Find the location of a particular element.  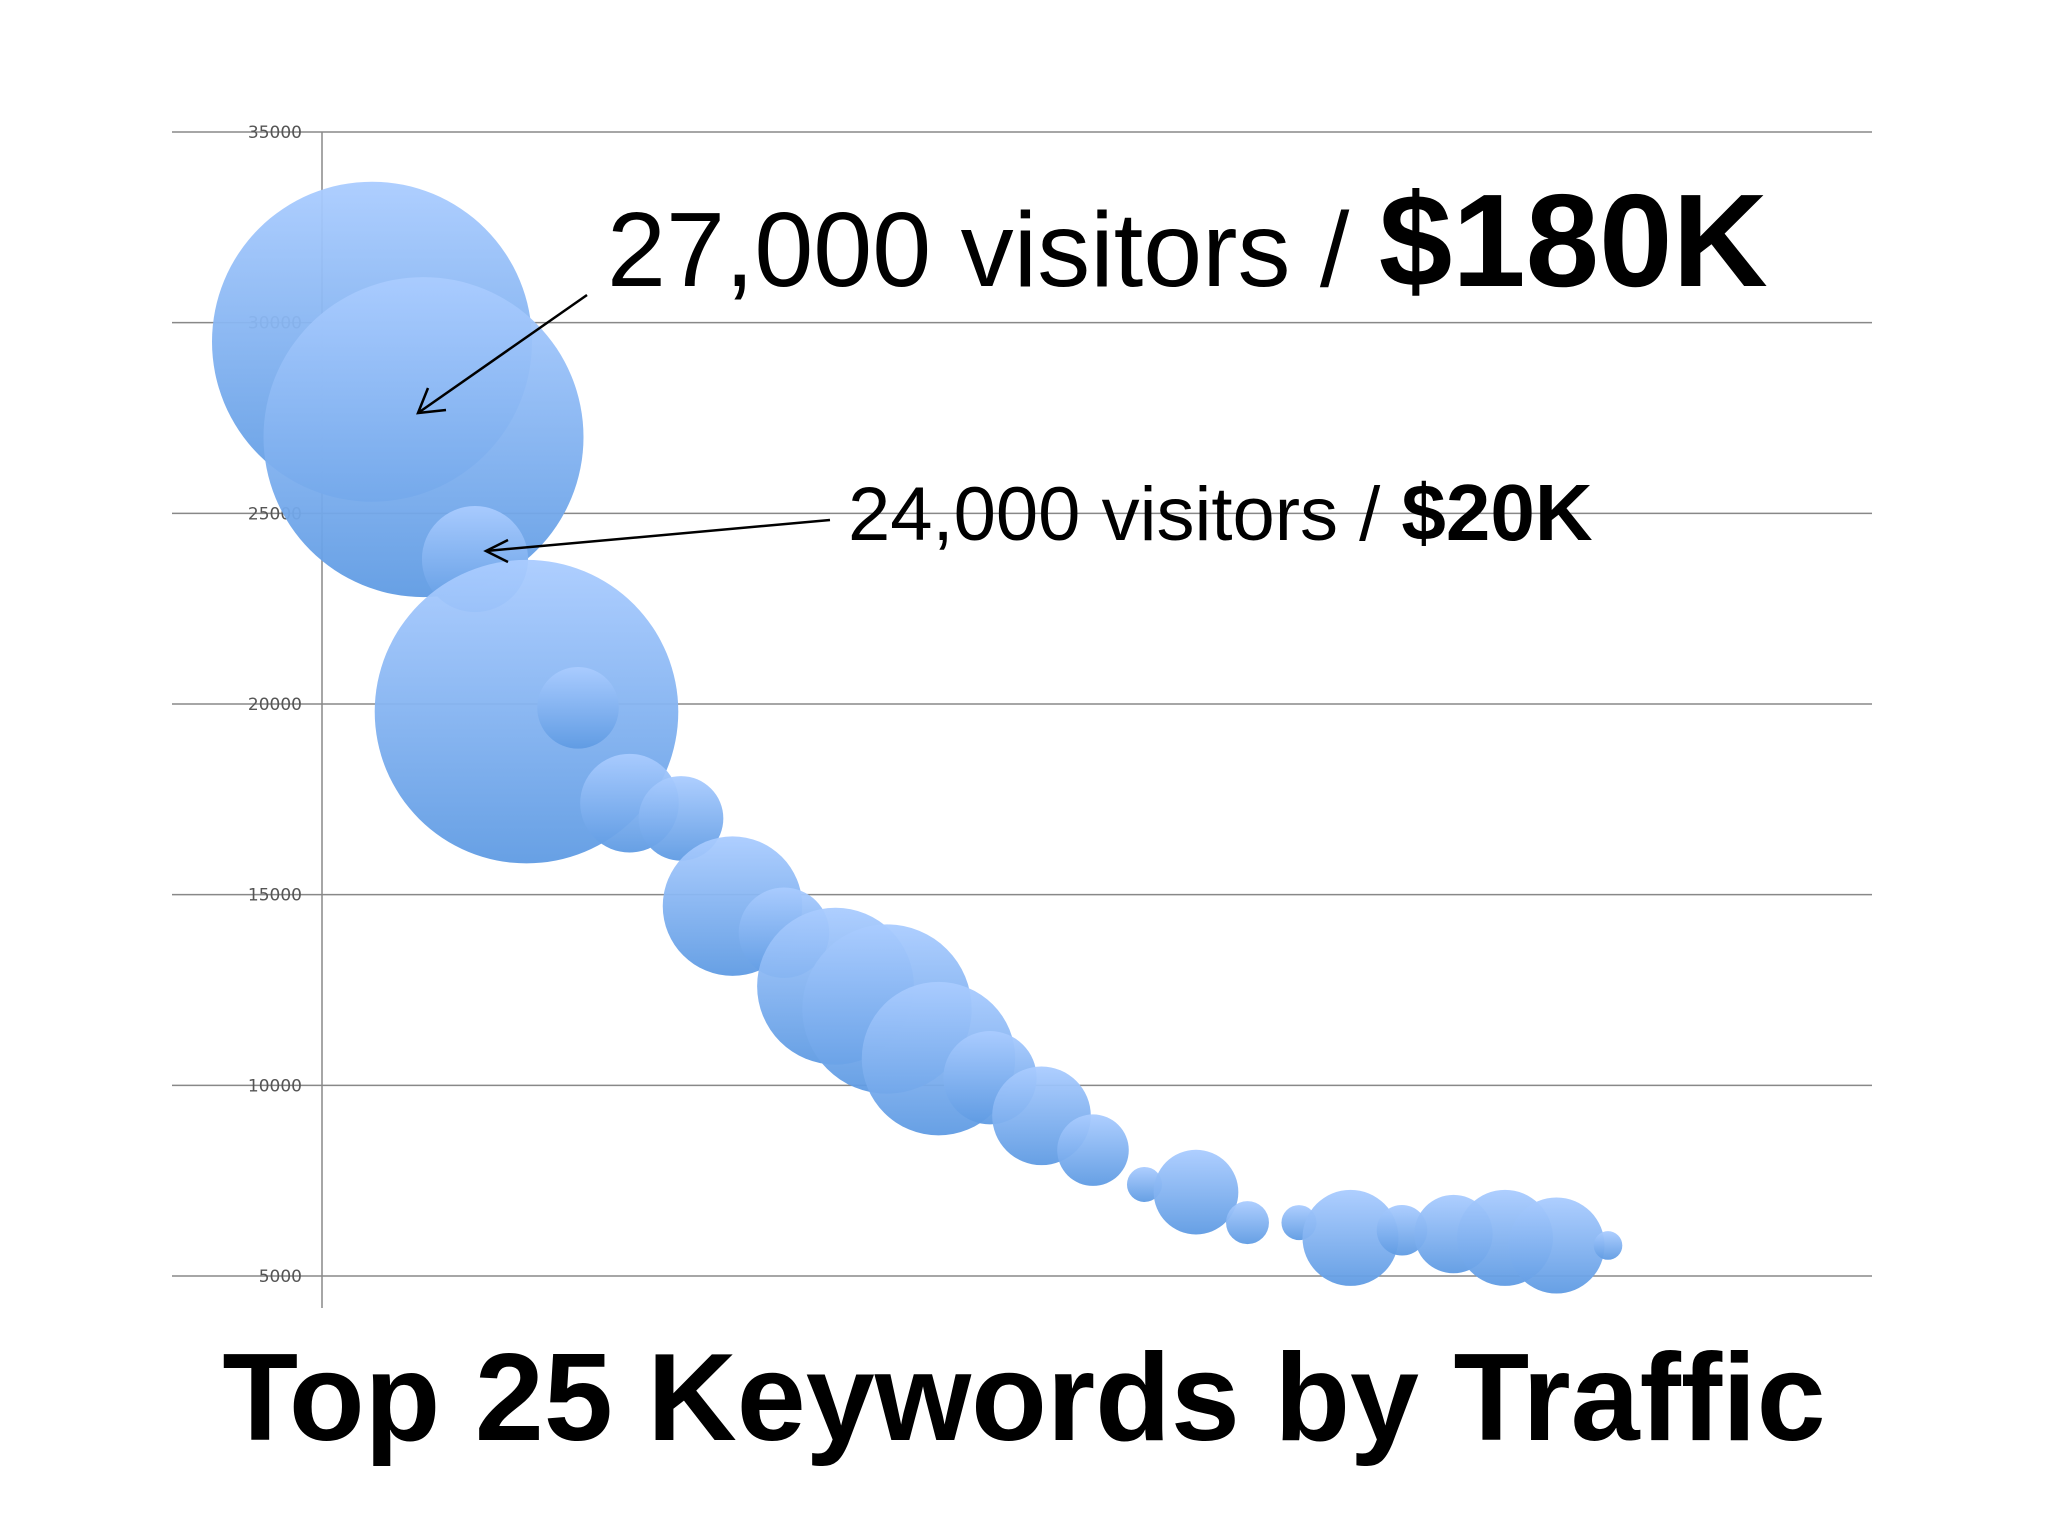

y-tick-label: 5000 is located at coordinates (280, 1277).